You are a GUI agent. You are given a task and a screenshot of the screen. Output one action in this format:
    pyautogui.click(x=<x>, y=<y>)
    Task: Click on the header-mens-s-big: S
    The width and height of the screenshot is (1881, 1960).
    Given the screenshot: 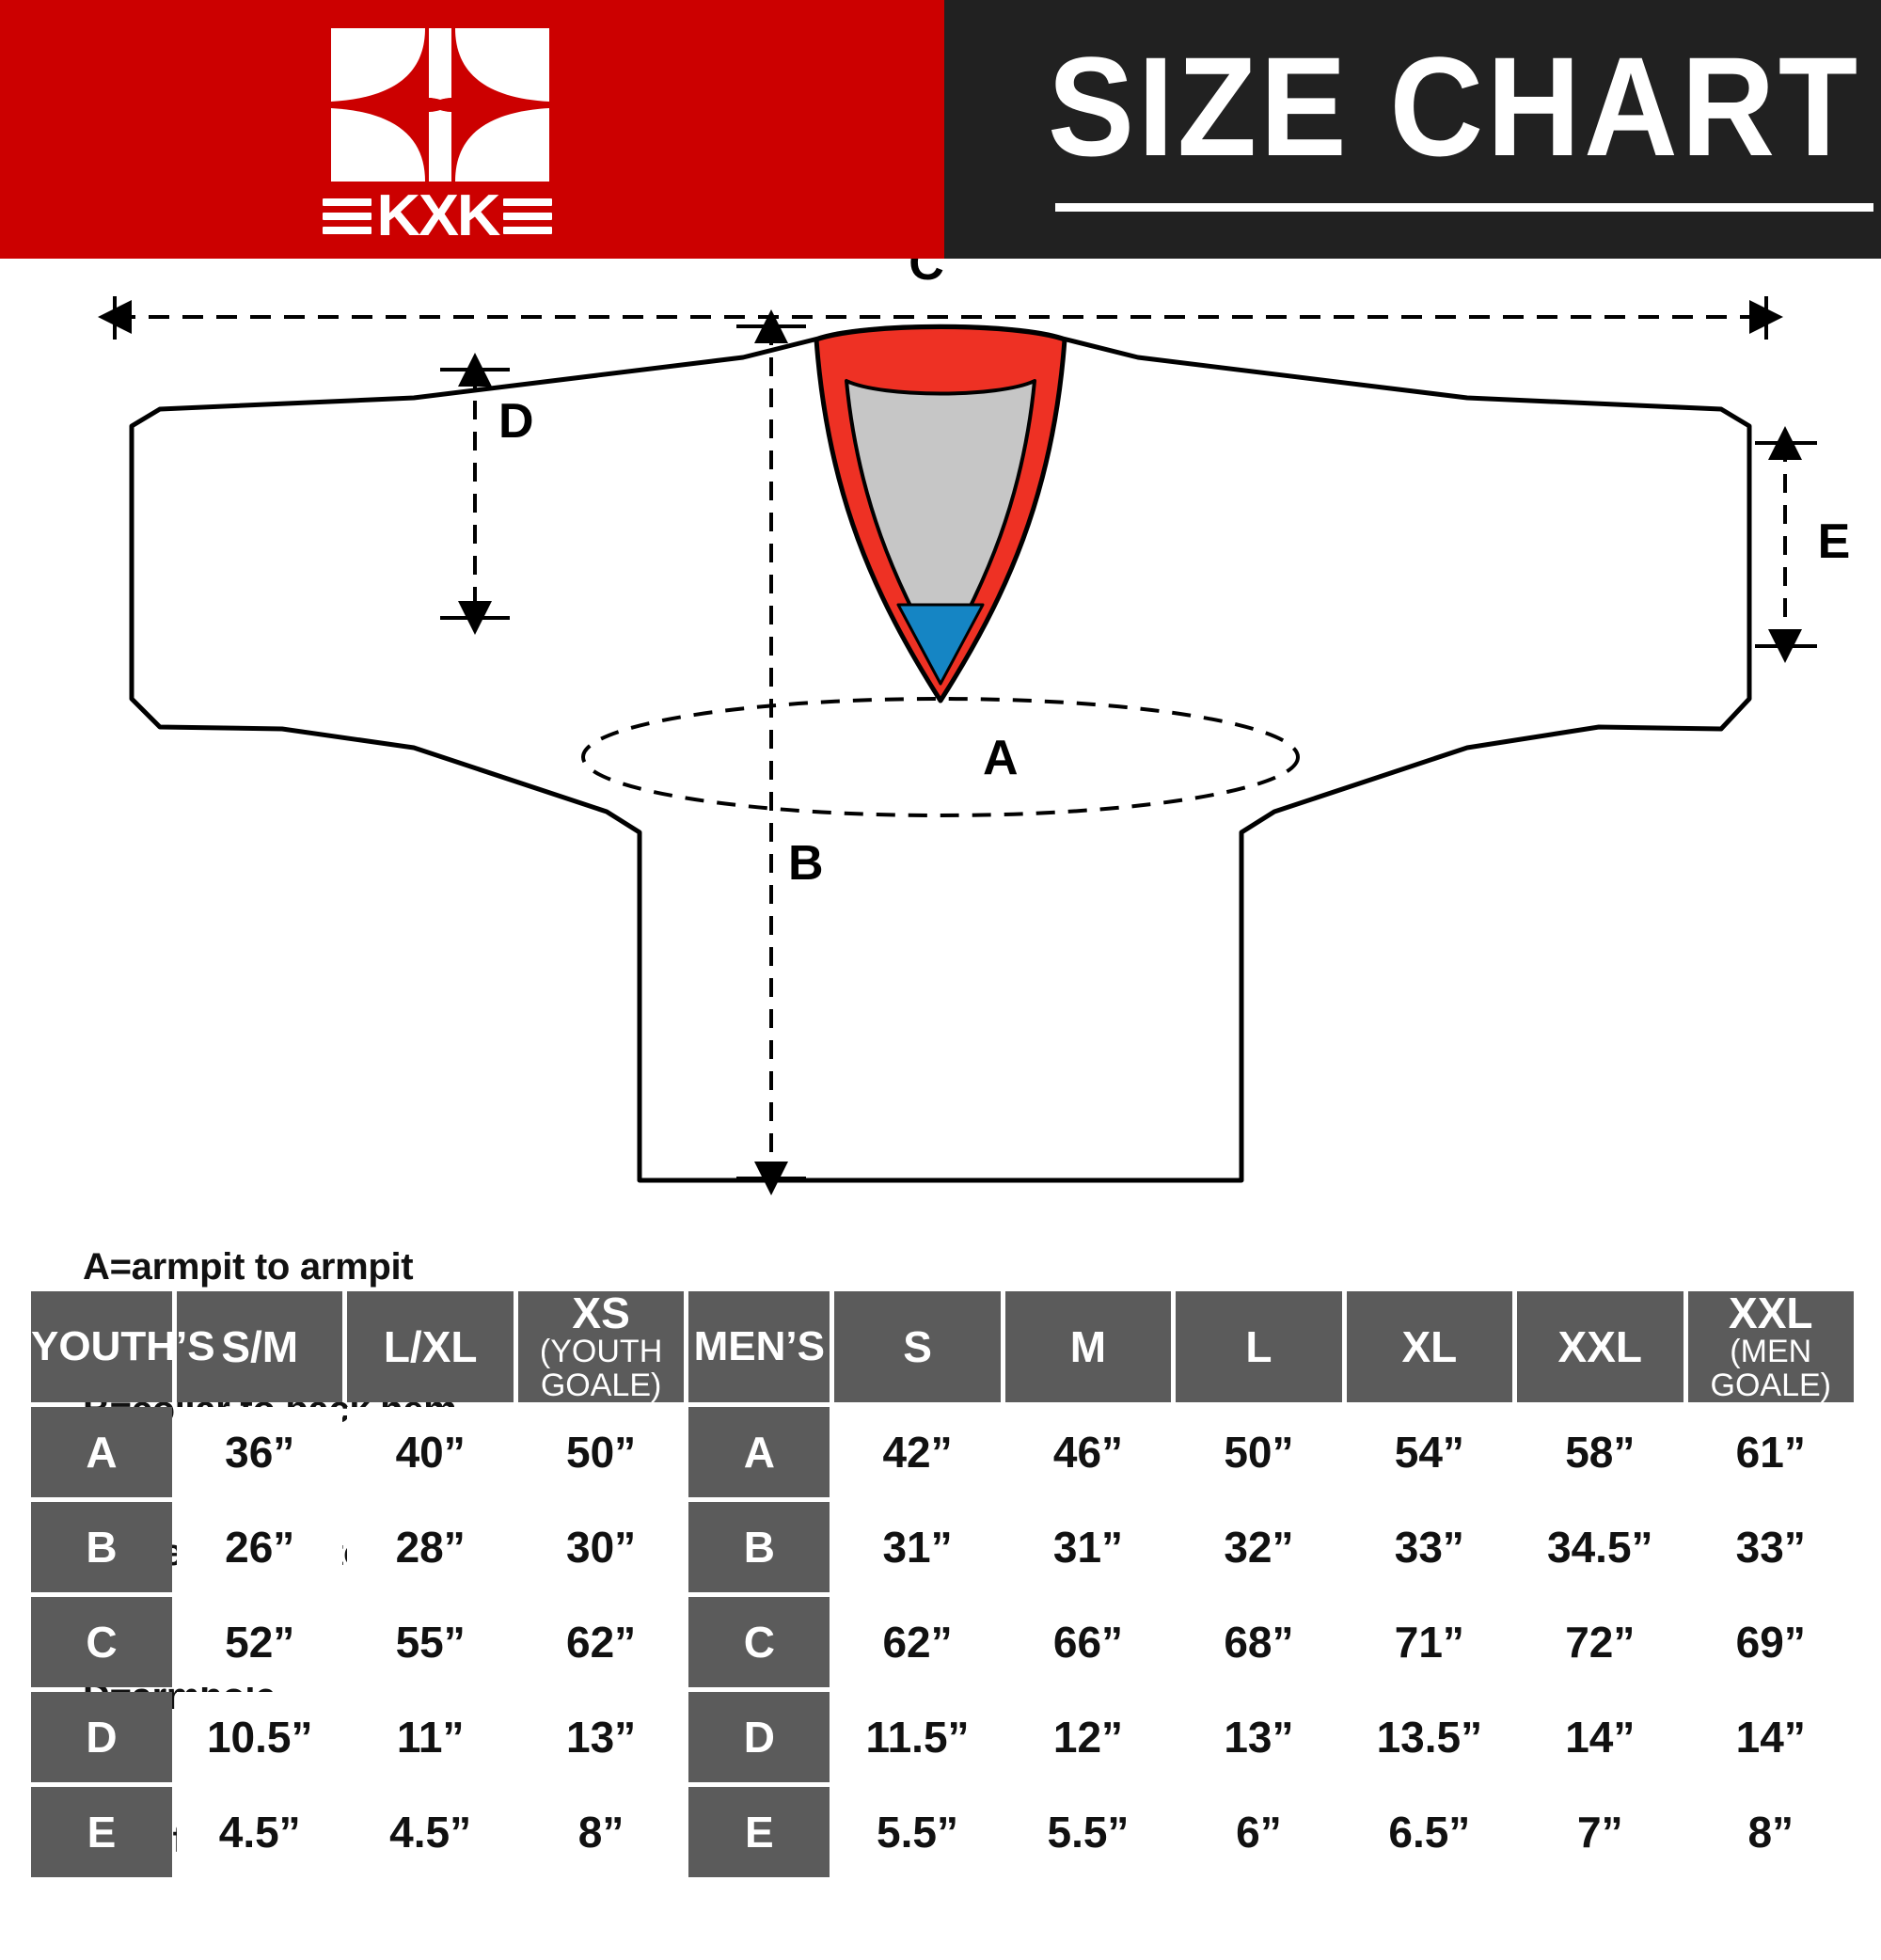 What is the action you would take?
    pyautogui.click(x=917, y=1346)
    